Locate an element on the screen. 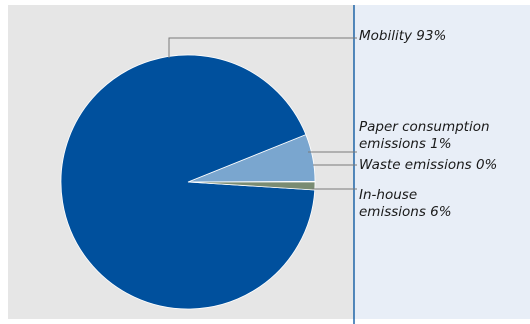 This screenshot has height=324, width=530. slice-label-line: emissions 1% is located at coordinates (405, 144).